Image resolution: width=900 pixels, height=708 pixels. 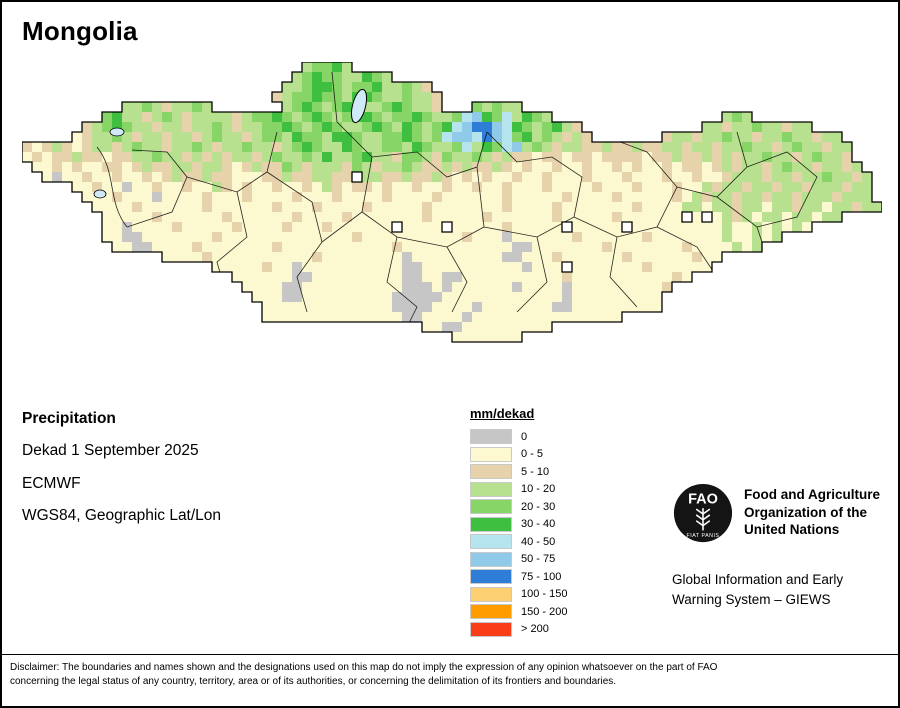 What do you see at coordinates (518, 630) in the screenshot?
I see `legend-item: > 200` at bounding box center [518, 630].